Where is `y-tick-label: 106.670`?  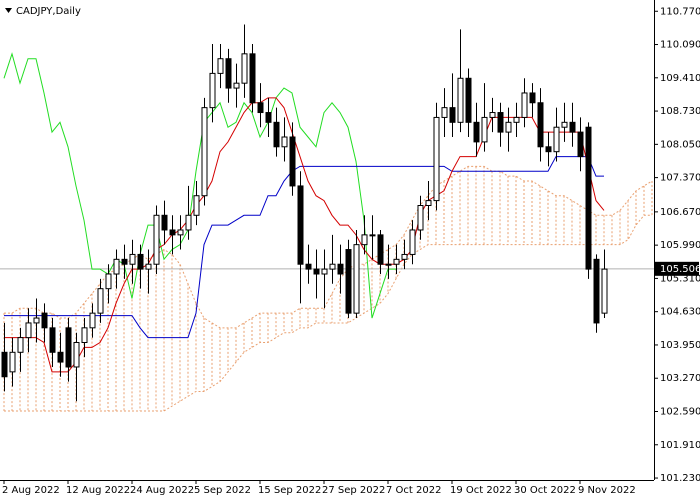
y-tick-label: 106.670 is located at coordinates (680, 212).